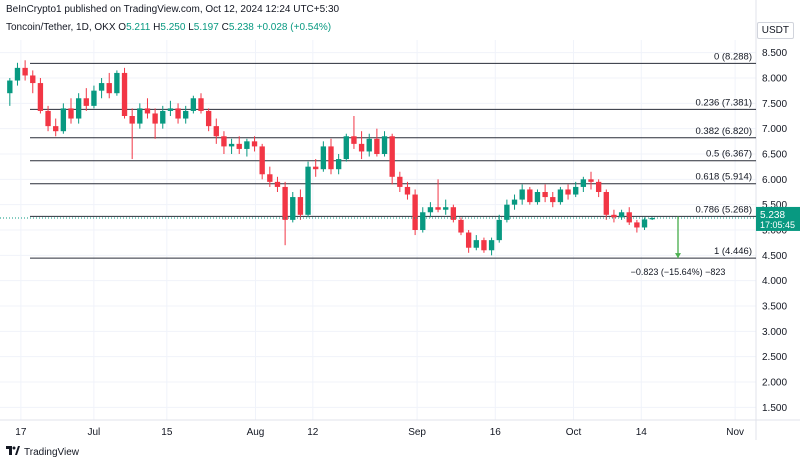  What do you see at coordinates (52, 452) in the screenshot?
I see `brand-name: TradingView` at bounding box center [52, 452].